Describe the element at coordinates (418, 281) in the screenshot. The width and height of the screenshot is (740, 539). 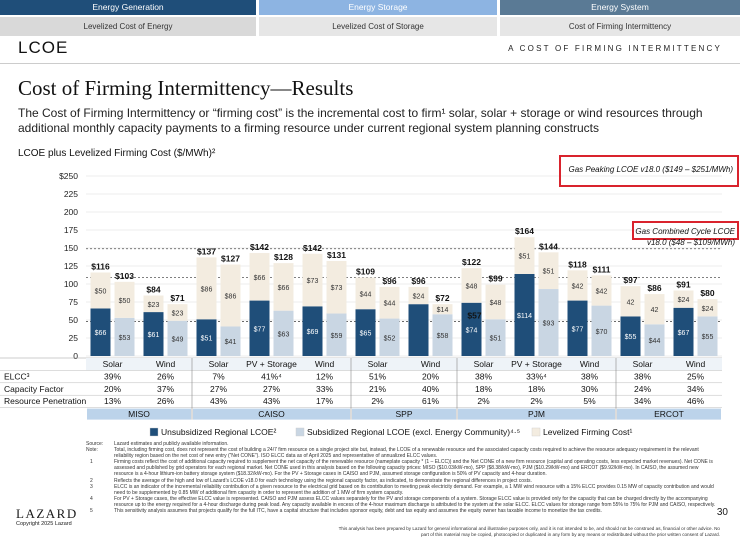
I see `data-label-total: $96` at that location.